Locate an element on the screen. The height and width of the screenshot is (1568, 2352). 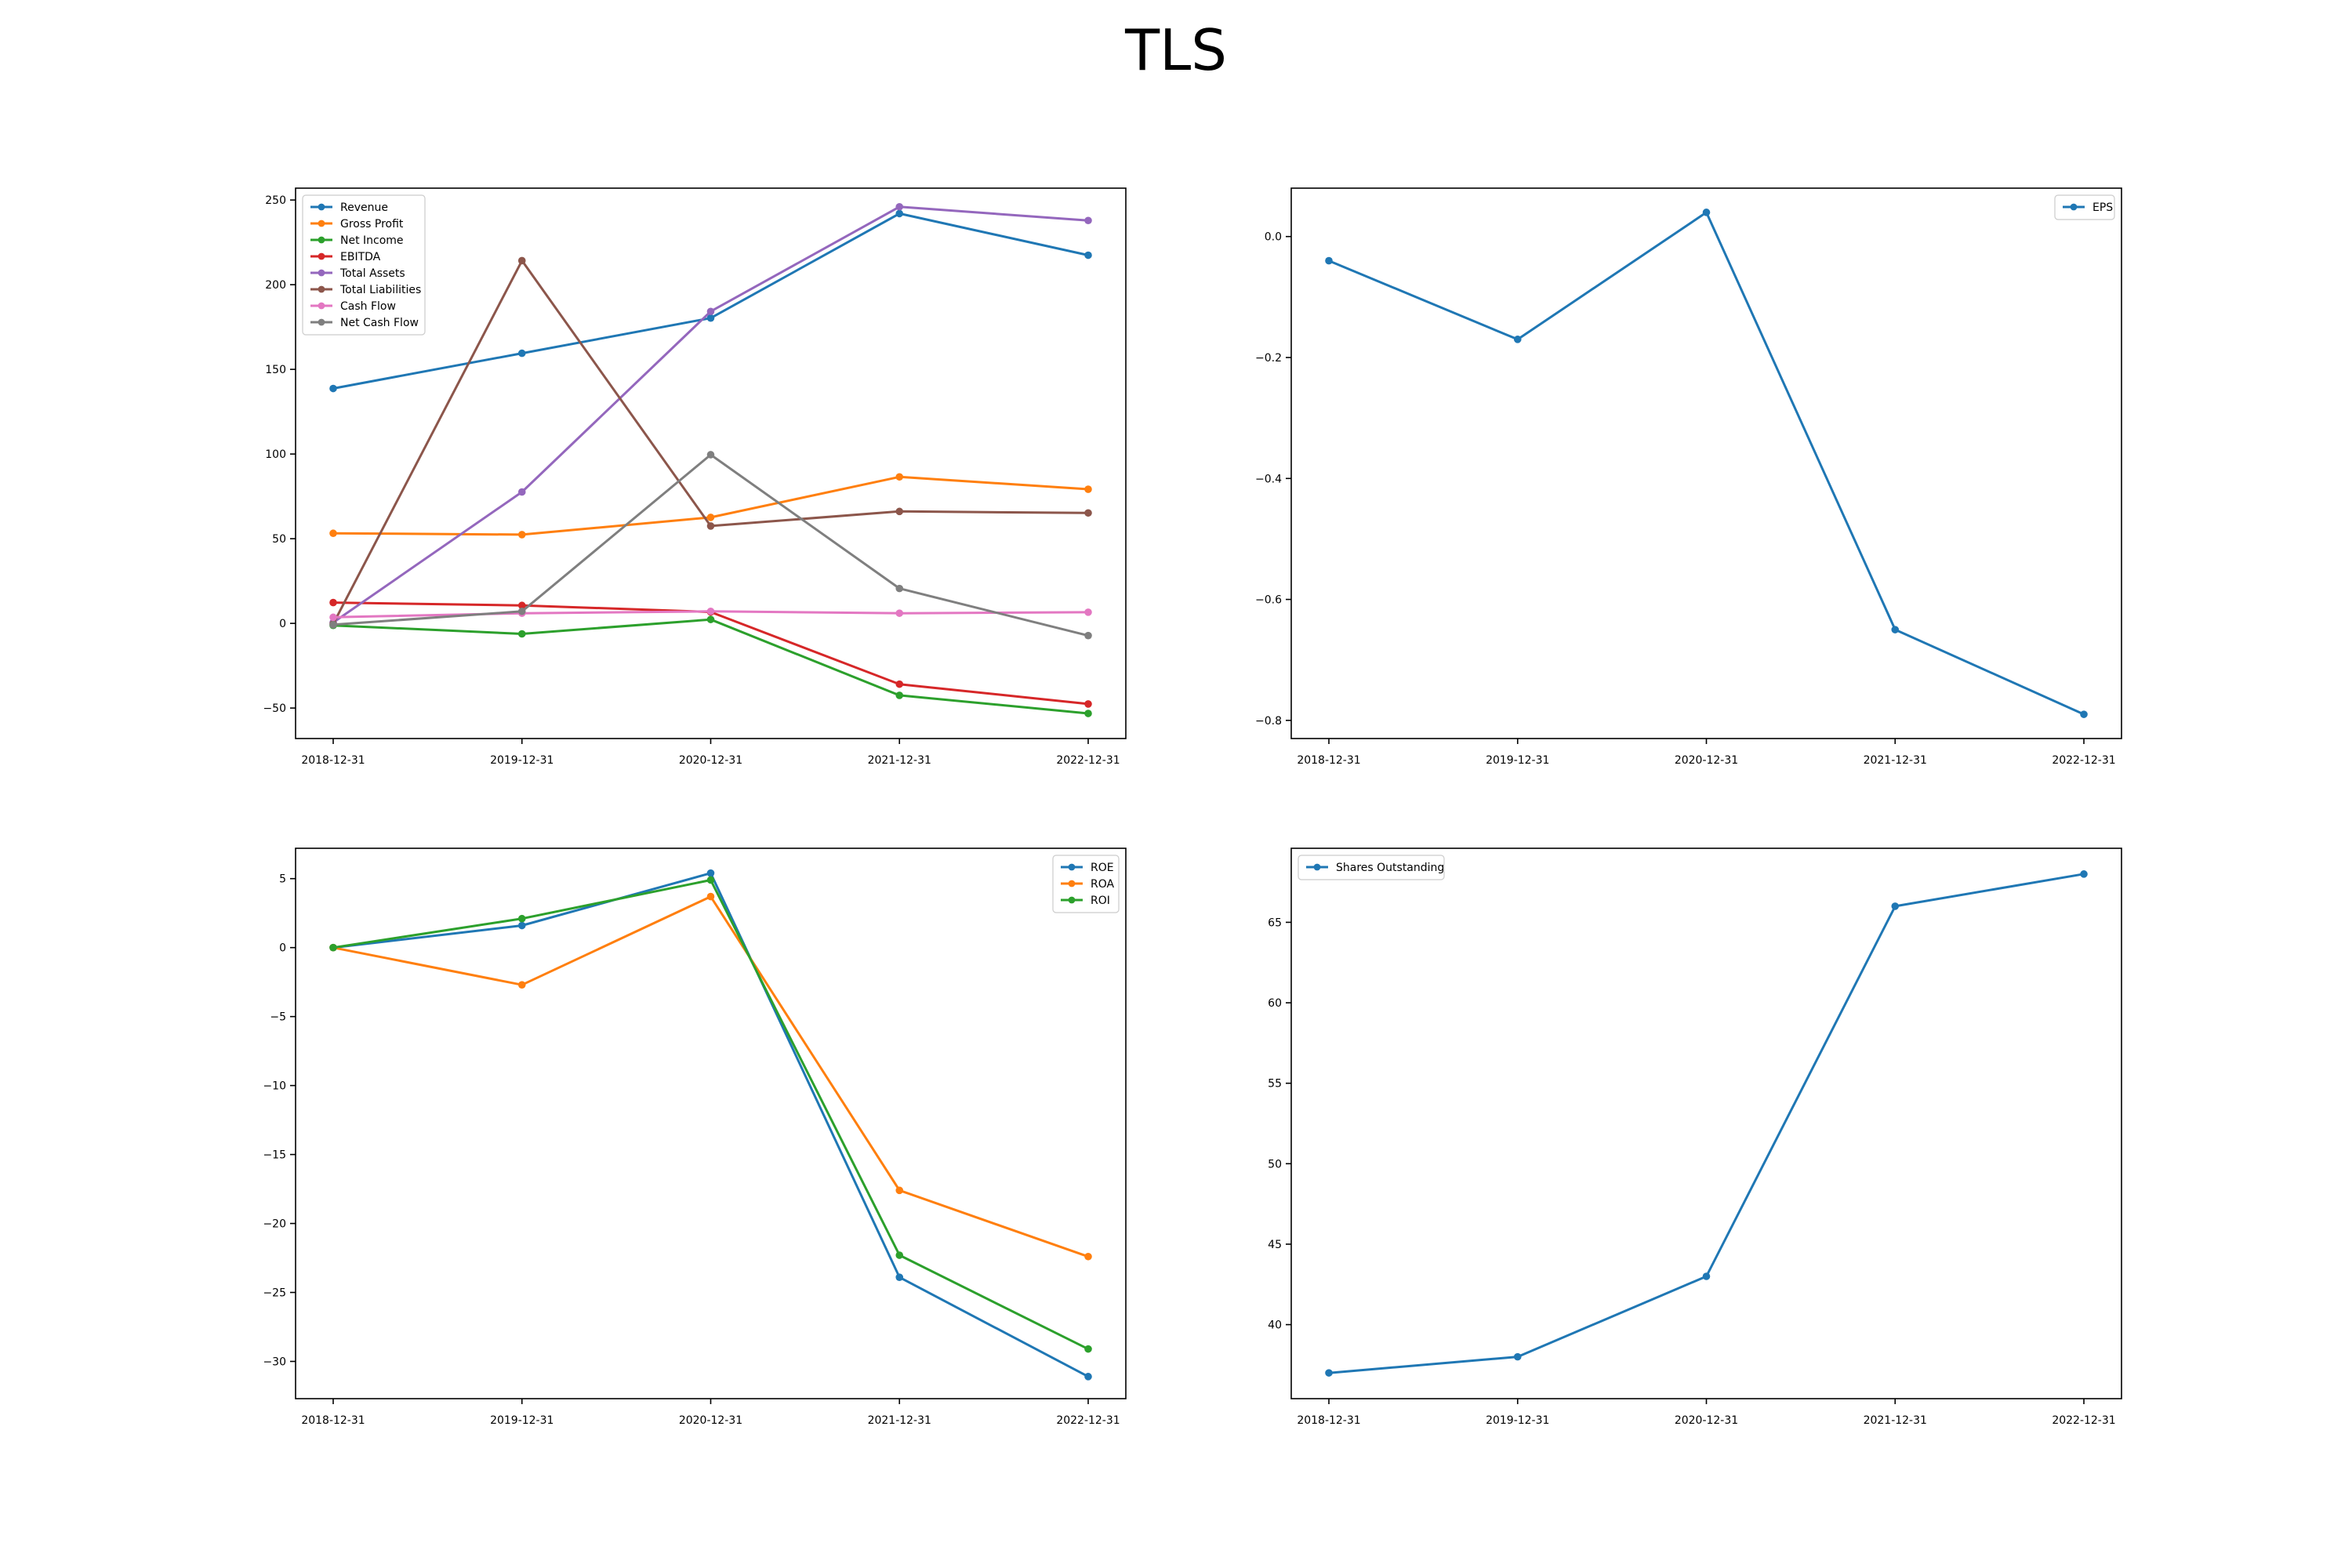
y-tick-label: 100 is located at coordinates (275, 454).